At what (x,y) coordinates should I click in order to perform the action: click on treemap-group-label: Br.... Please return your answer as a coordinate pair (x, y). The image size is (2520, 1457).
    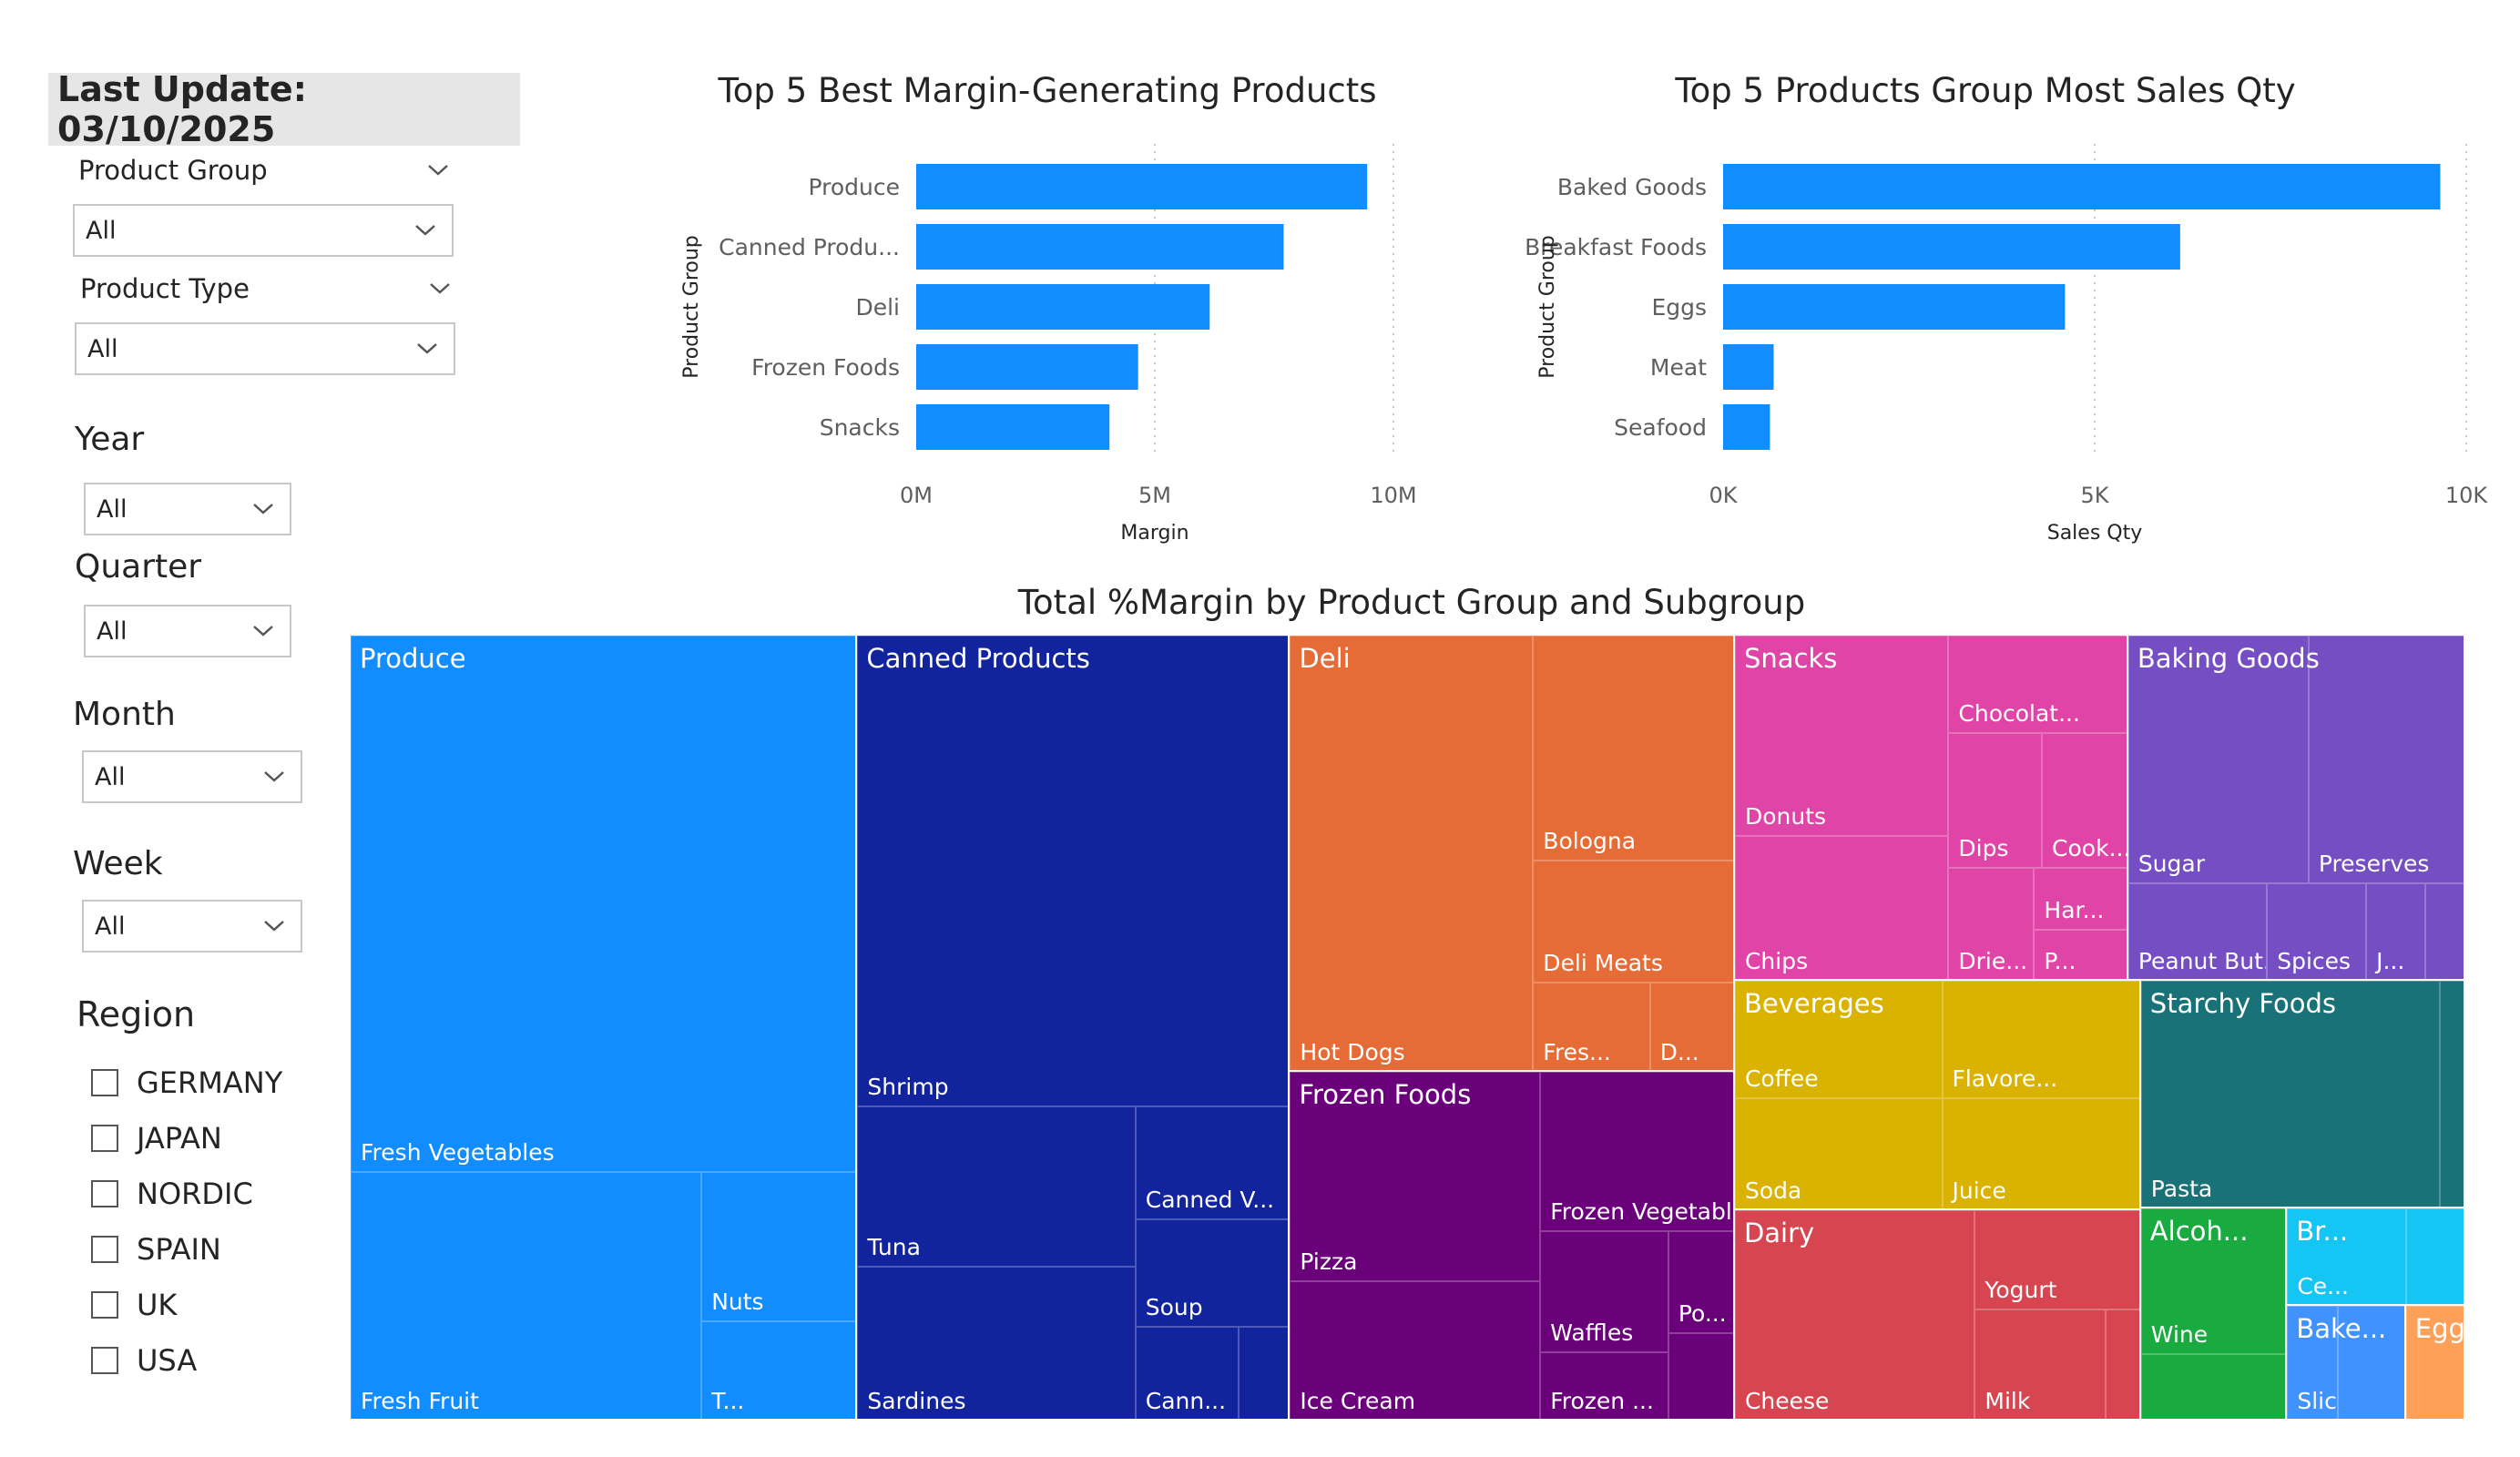
    Looking at the image, I should click on (2322, 1231).